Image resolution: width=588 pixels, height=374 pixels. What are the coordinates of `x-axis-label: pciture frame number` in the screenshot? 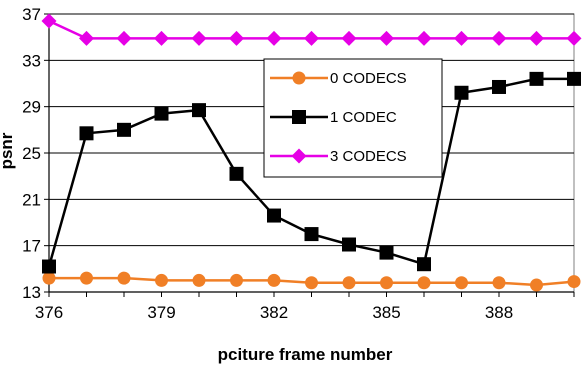 It's located at (305, 354).